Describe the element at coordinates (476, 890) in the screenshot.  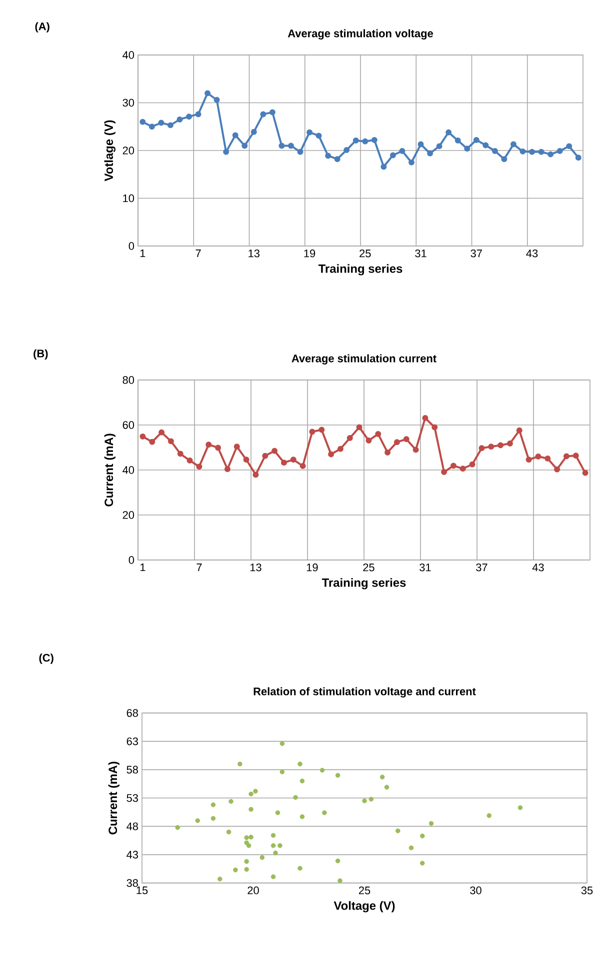
I see `x-tick-label: 30` at that location.